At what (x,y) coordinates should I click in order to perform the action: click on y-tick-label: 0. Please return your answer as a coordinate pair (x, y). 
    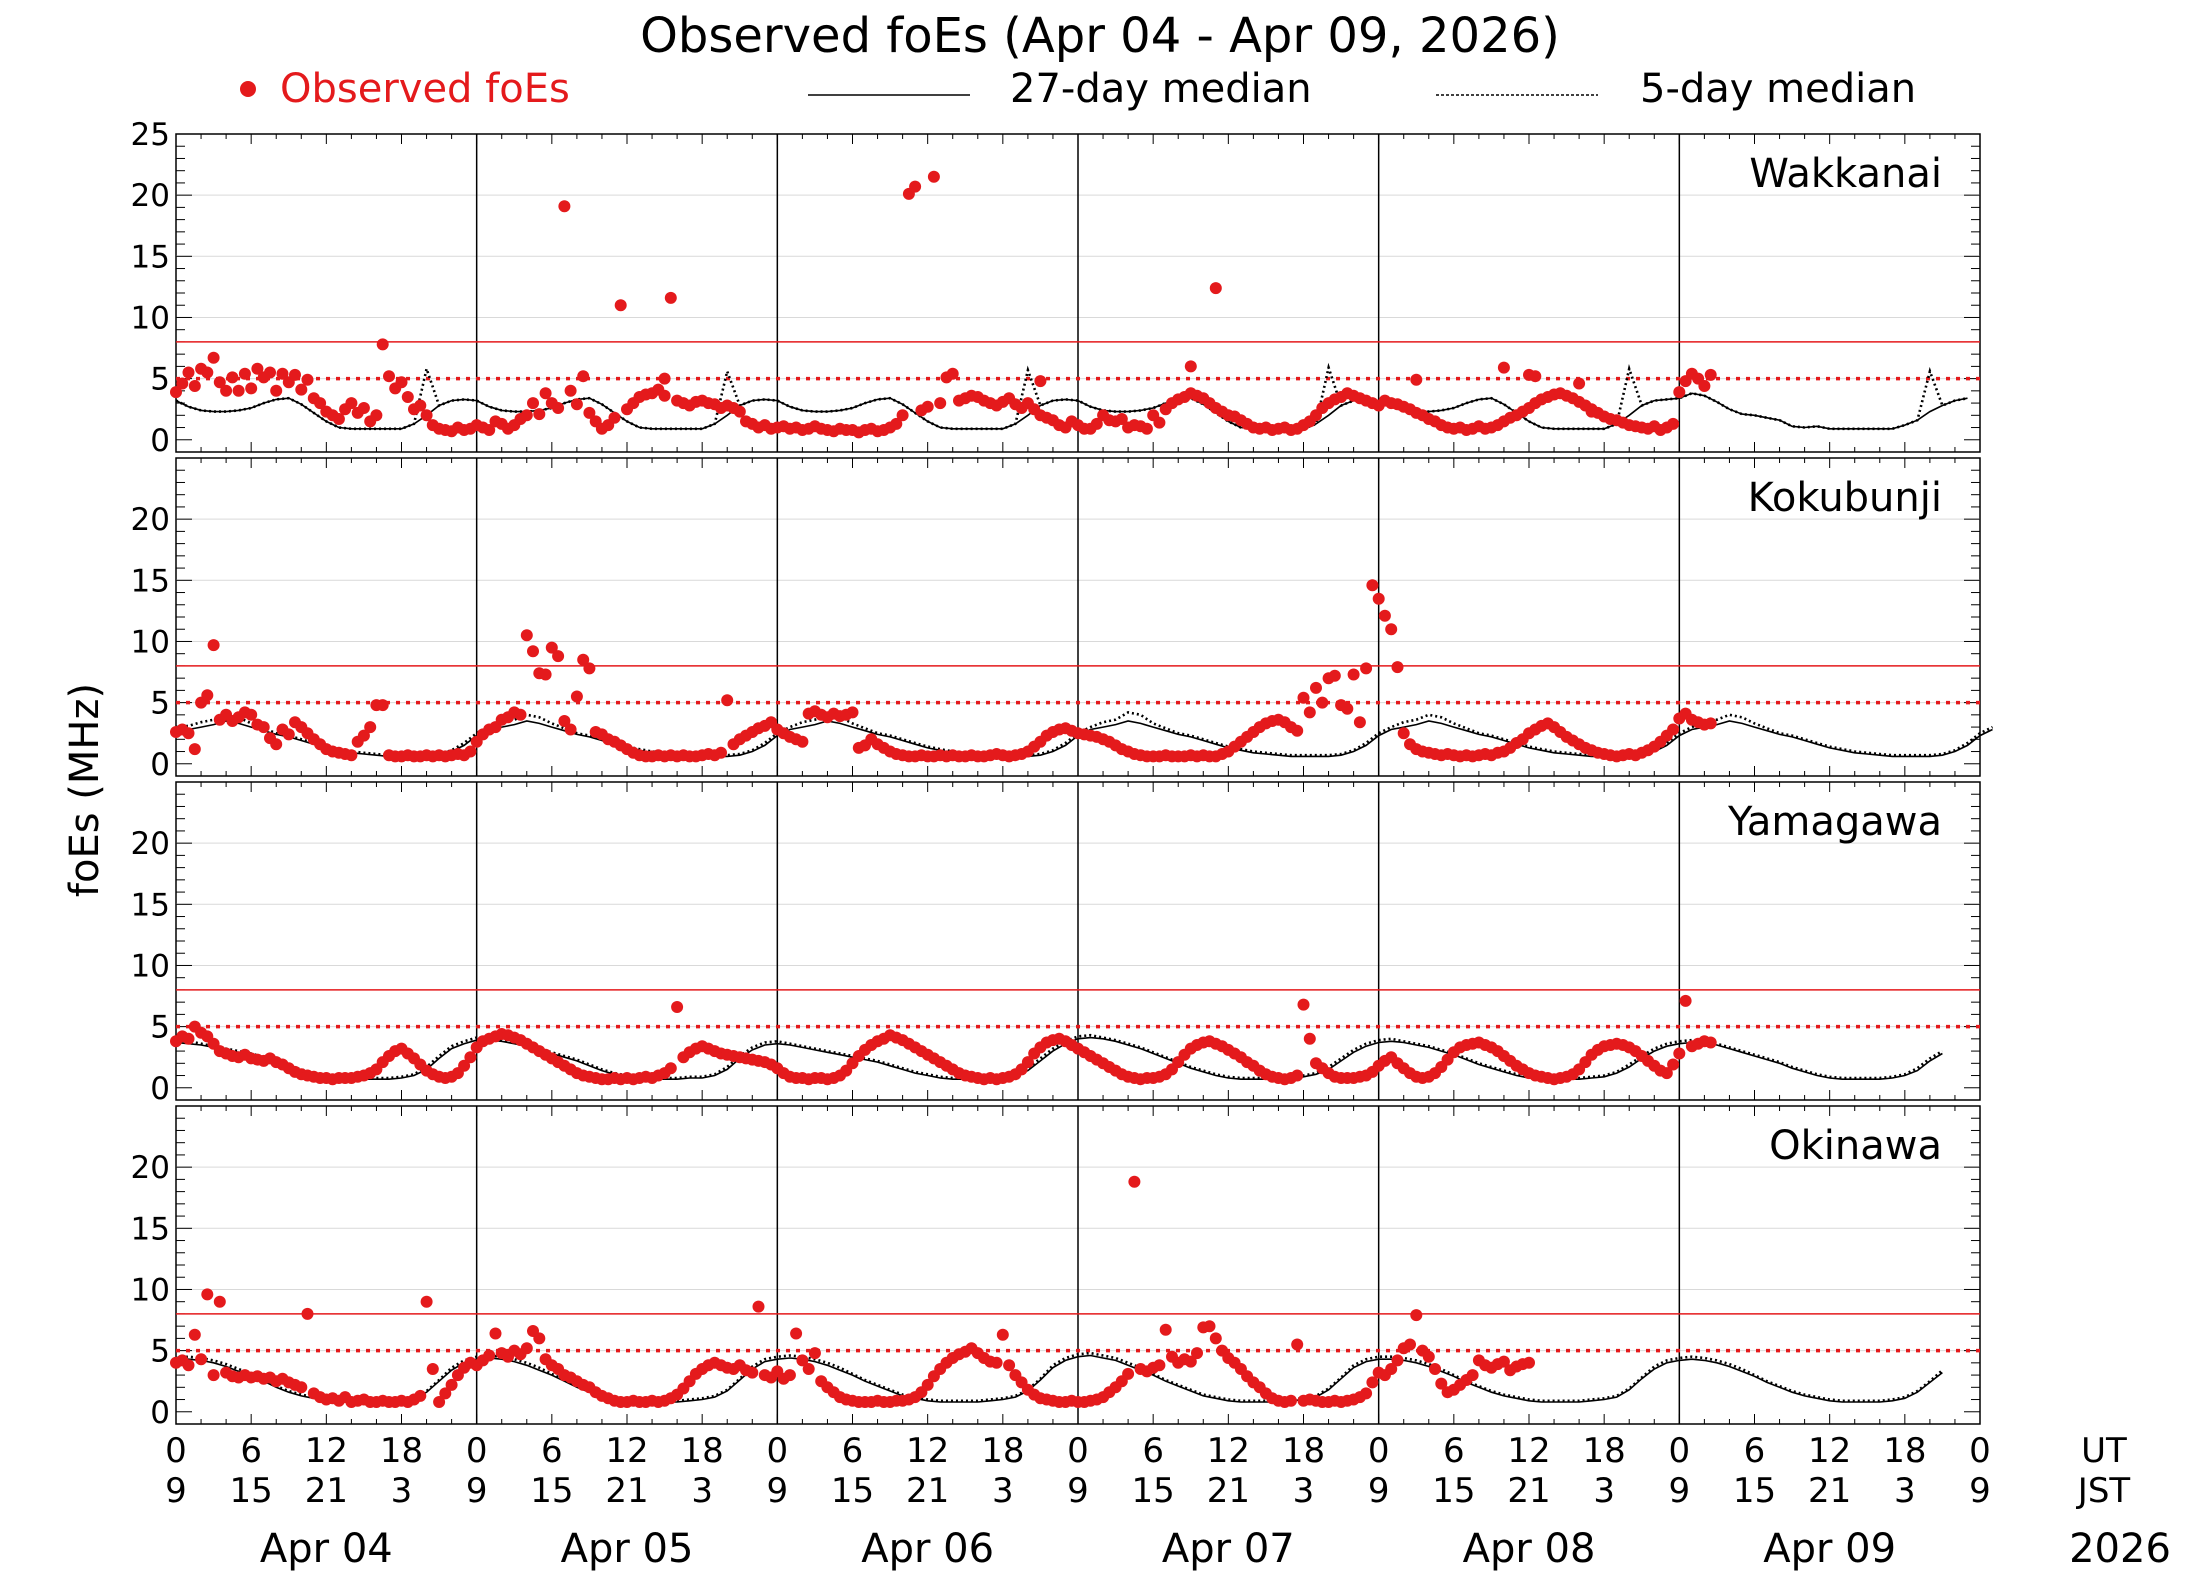
    Looking at the image, I should click on (160, 765).